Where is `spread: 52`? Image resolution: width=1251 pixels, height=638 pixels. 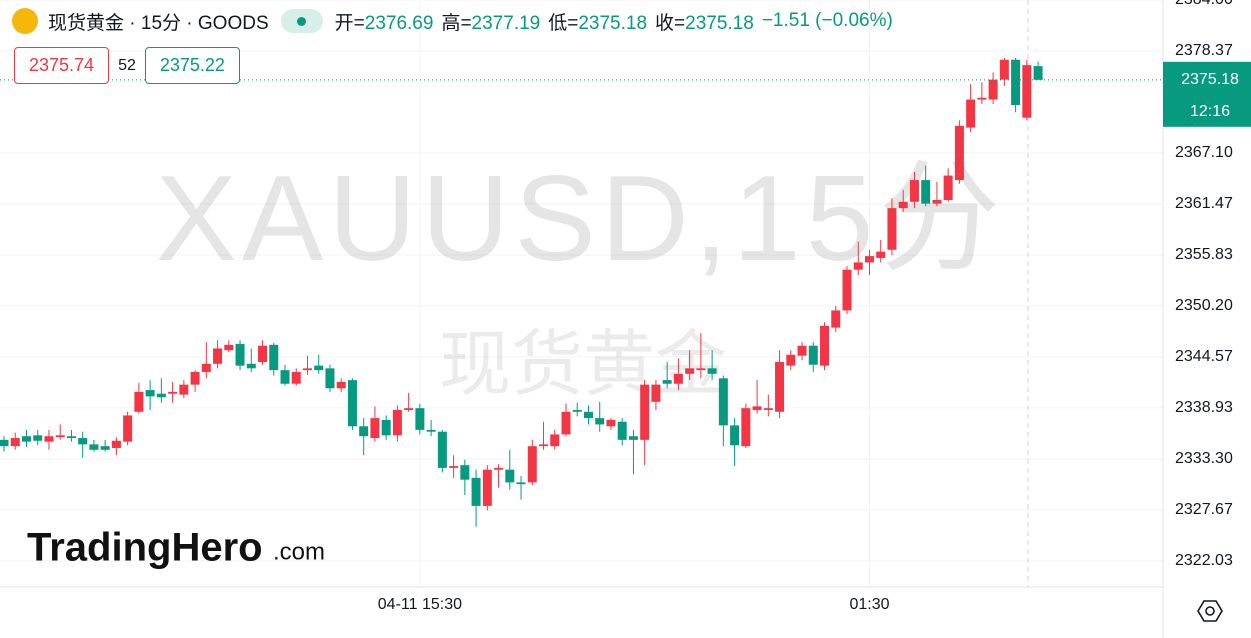 spread: 52 is located at coordinates (127, 65).